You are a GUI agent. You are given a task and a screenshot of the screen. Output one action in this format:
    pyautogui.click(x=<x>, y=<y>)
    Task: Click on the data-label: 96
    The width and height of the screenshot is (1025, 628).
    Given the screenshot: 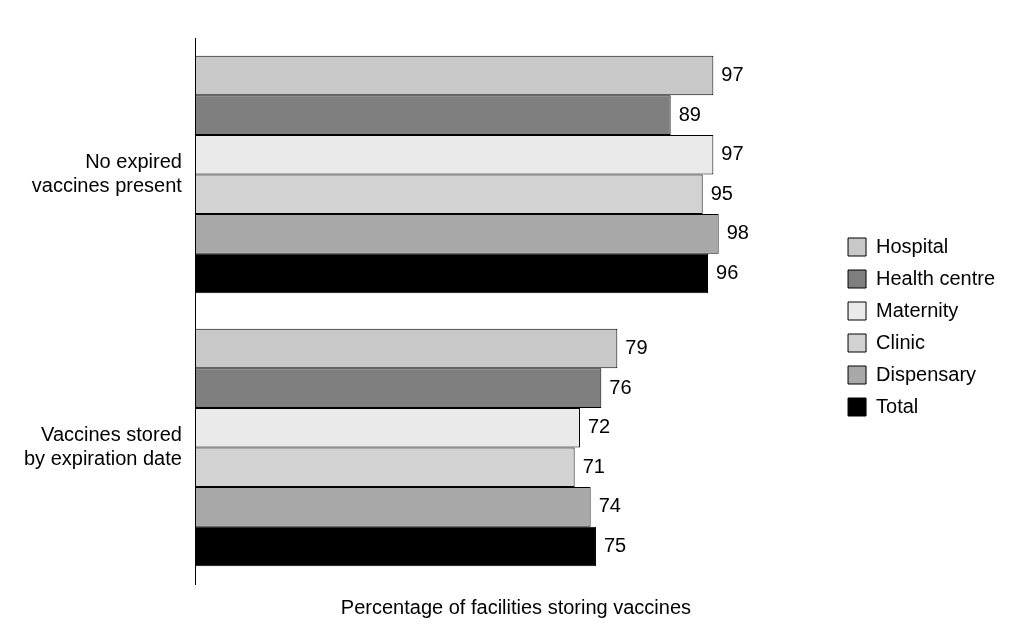 What is the action you would take?
    pyautogui.click(x=727, y=271)
    